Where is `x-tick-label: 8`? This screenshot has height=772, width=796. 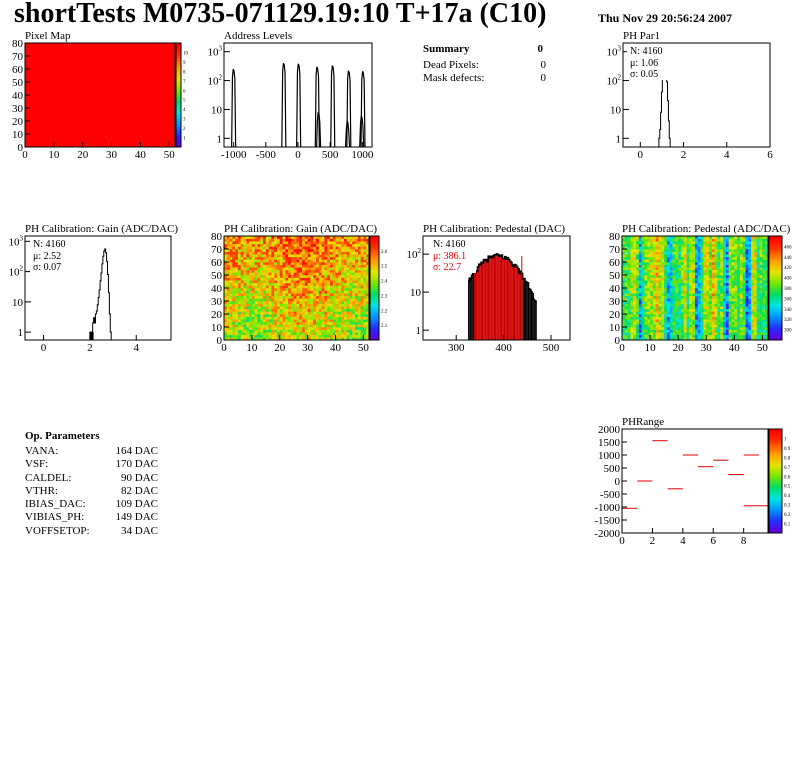
x-tick-label: 8 is located at coordinates (744, 541).